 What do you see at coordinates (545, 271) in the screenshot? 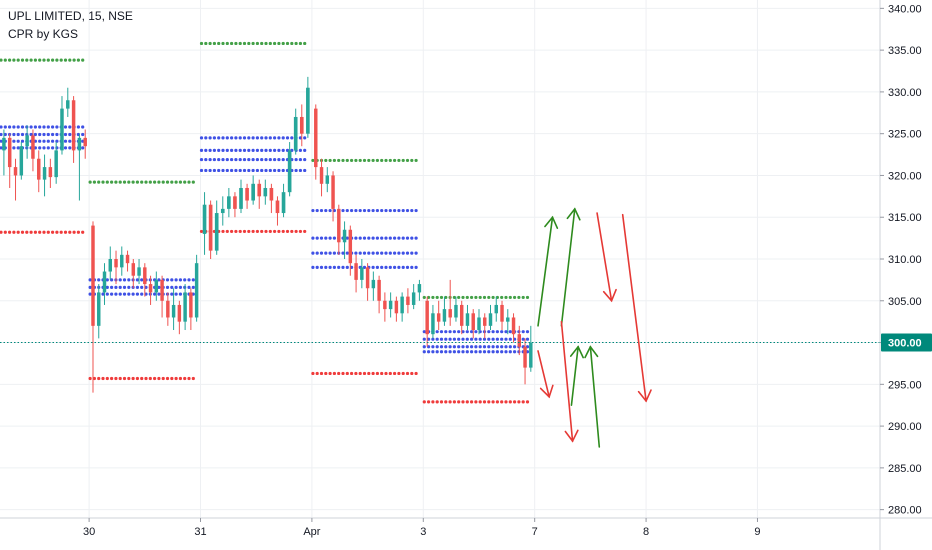
I see `arrow-shaft` at bounding box center [545, 271].